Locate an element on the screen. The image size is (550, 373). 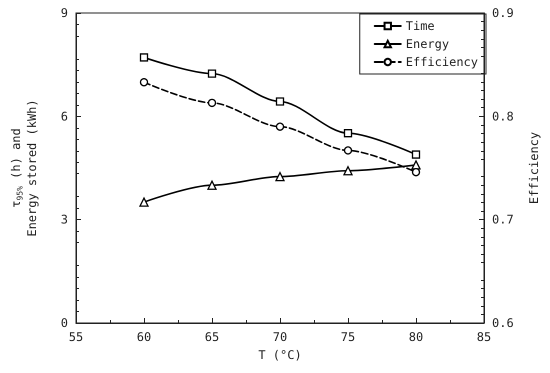
legend-label: Time is located at coordinates (420, 26).